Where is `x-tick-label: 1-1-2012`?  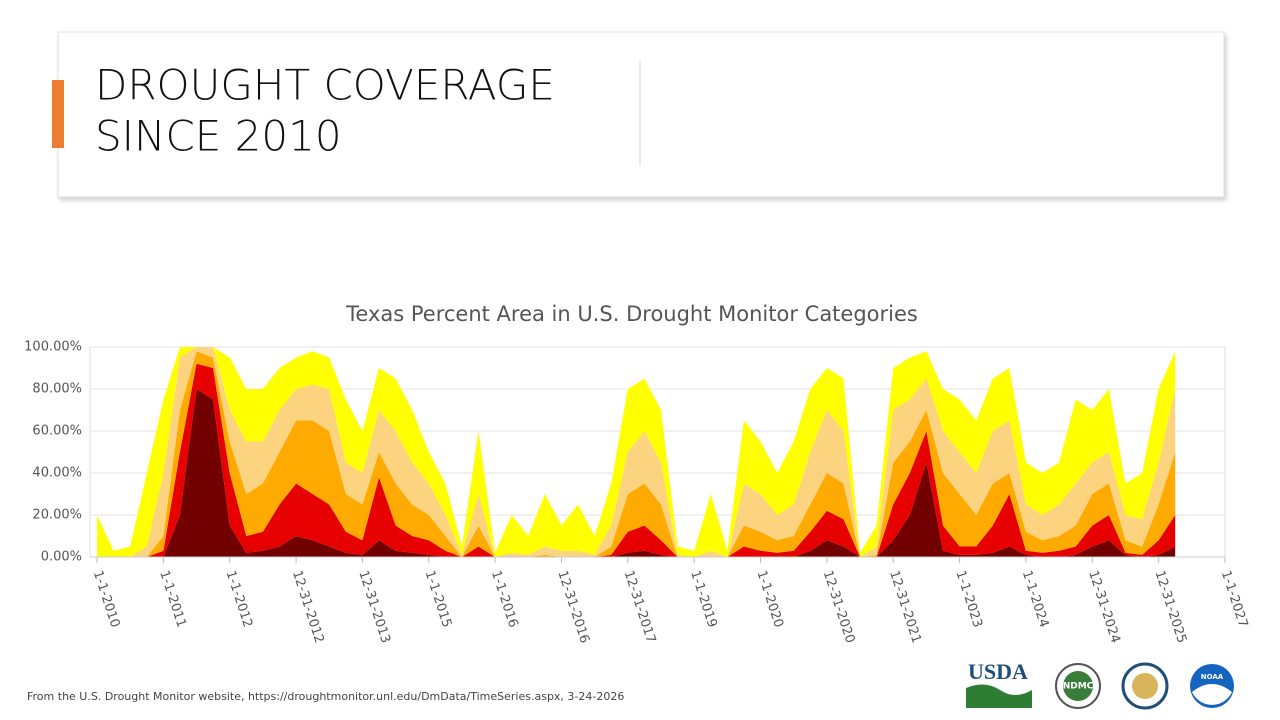
x-tick-label: 1-1-2012 is located at coordinates (239, 599).